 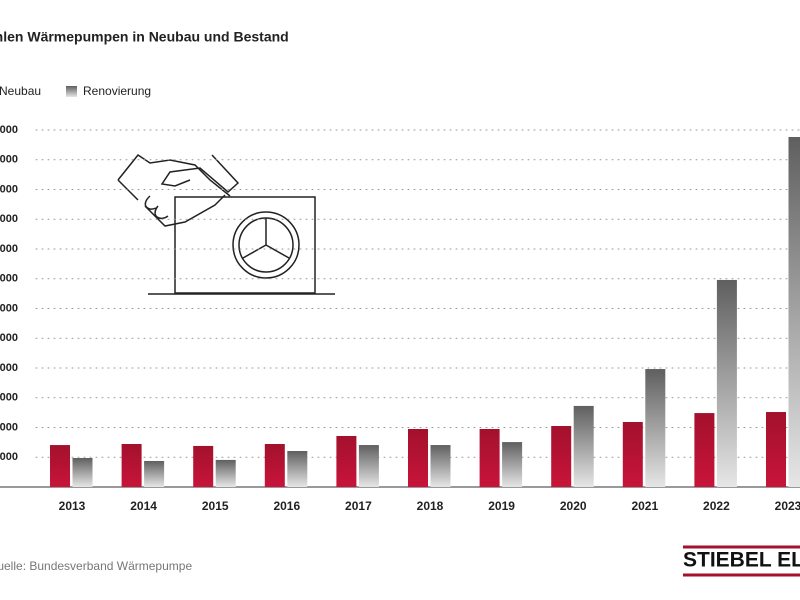 What do you see at coordinates (215, 506) in the screenshot?
I see `x-tick-label: 2015` at bounding box center [215, 506].